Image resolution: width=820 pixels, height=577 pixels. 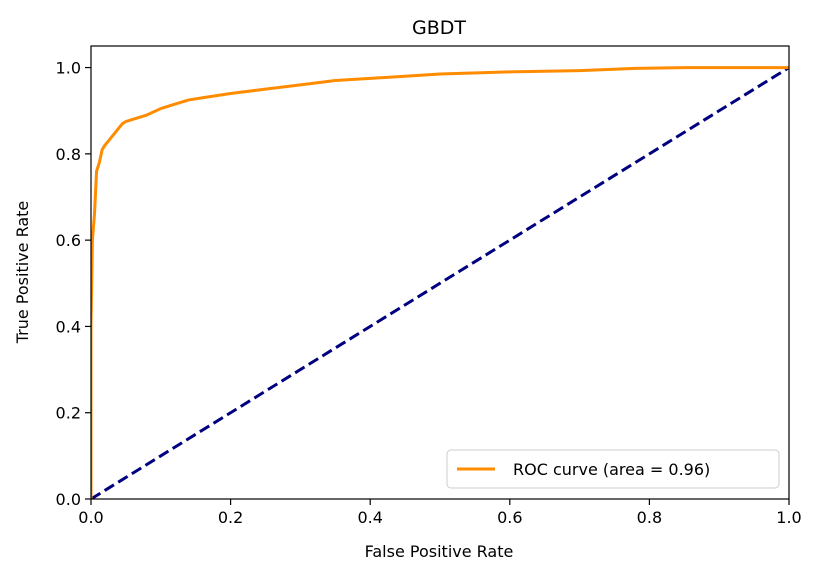 I want to click on legend-label: ROC curve (area = 0.96), so click(x=611, y=469).